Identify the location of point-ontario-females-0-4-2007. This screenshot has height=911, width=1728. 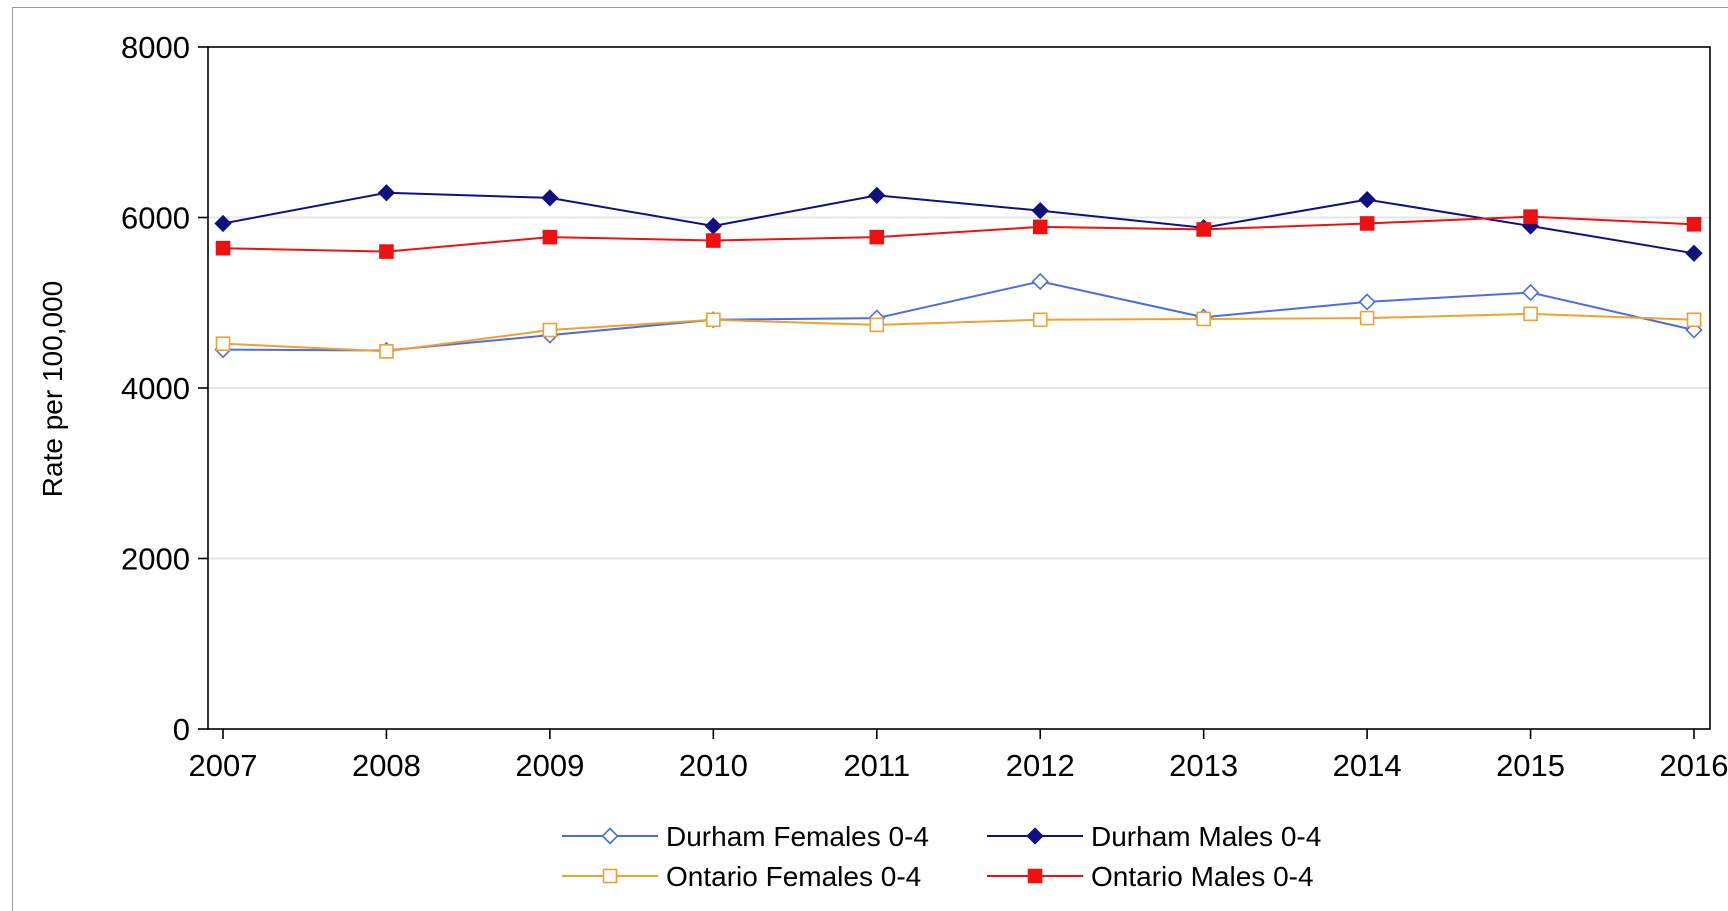
(223, 343).